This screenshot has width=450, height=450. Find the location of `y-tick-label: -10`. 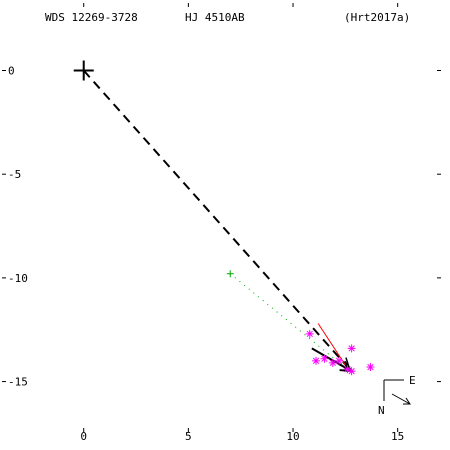

y-tick-label: -10 is located at coordinates (18, 278).